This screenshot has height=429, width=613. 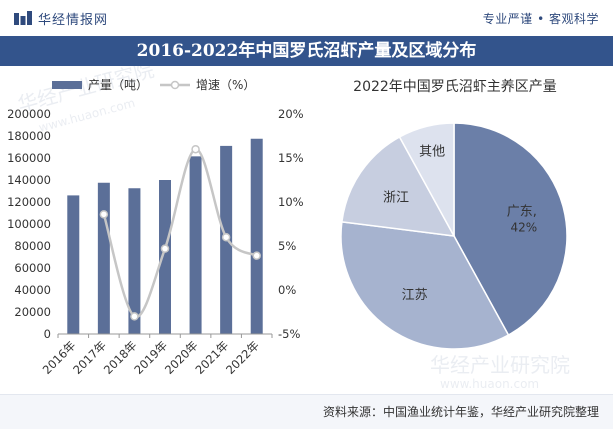 I want to click on source-note: 资料来源：中国渔业统计年鉴，华经产业研究院整理, so click(x=460, y=412).